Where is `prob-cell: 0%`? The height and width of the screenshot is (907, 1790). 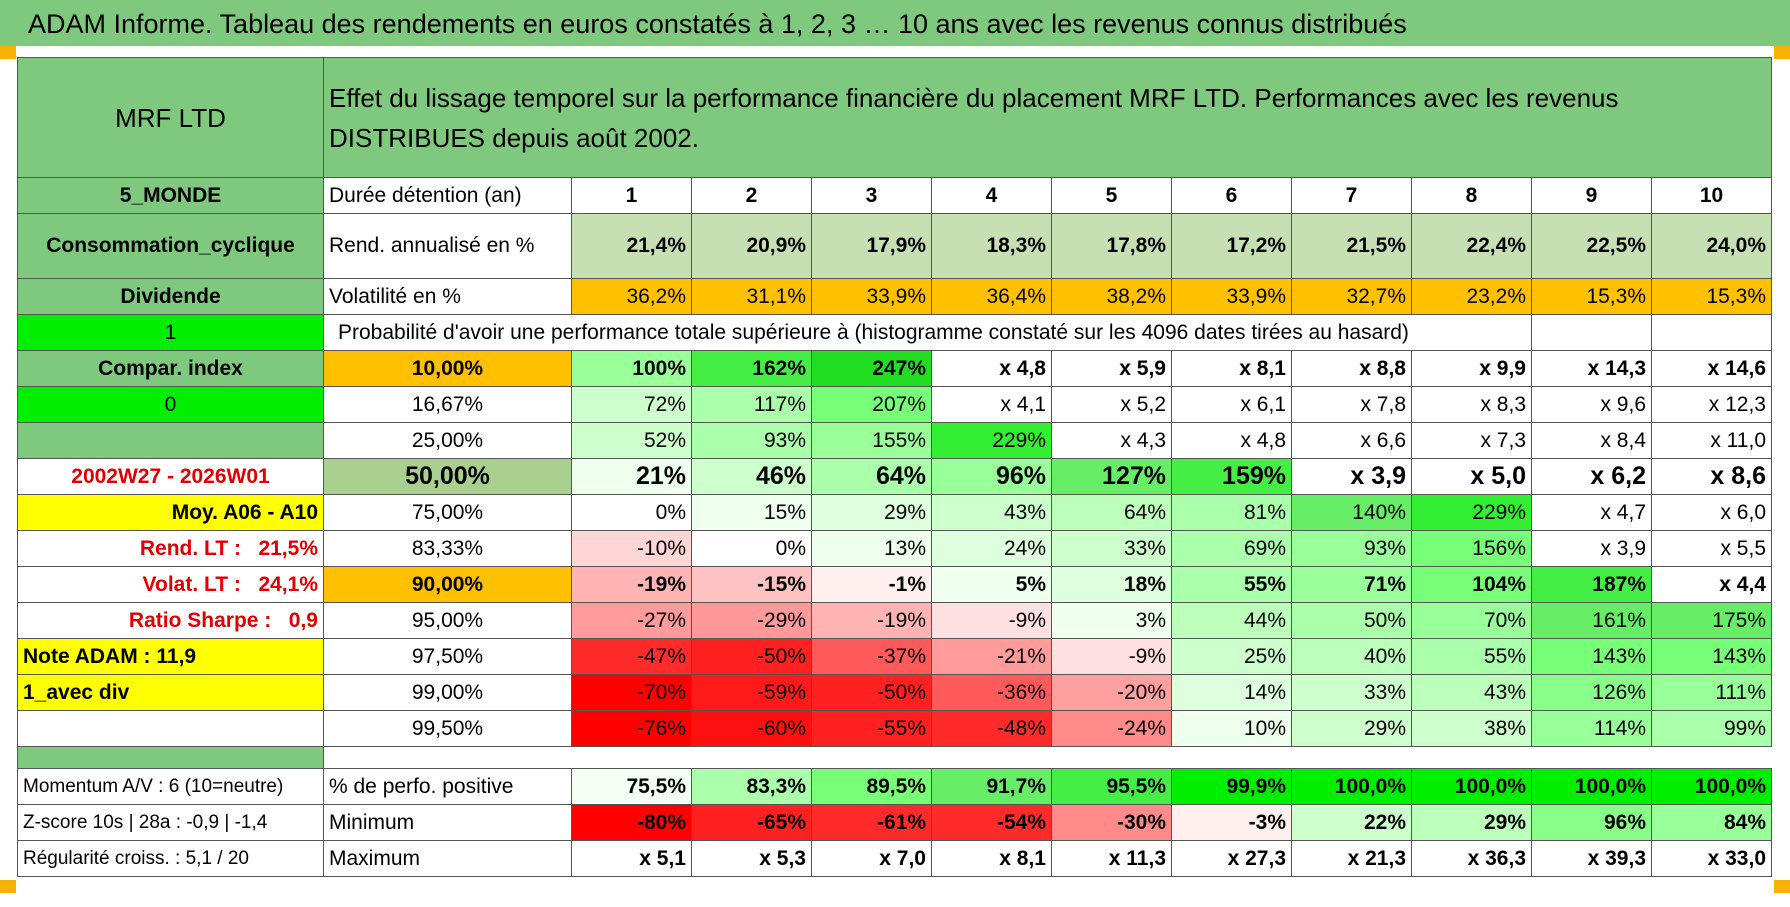 prob-cell: 0% is located at coordinates (631, 512).